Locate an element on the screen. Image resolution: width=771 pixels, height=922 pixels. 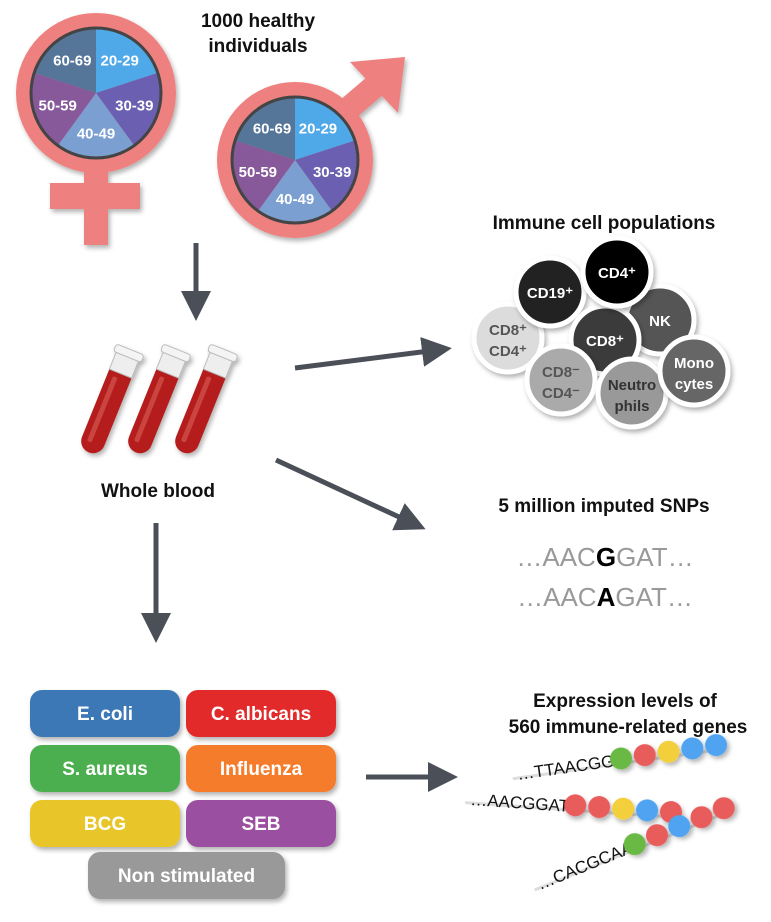
stimulus-seb: SEB is located at coordinates (261, 823).